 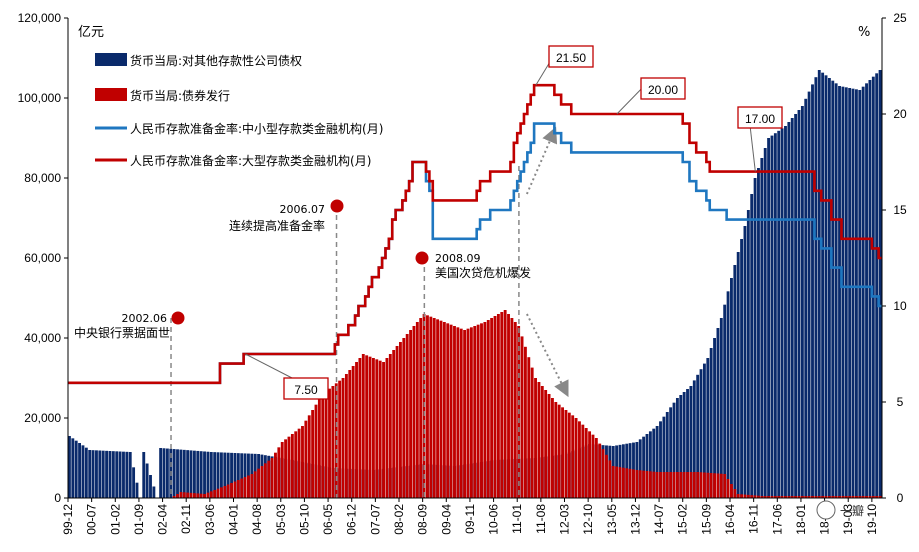 I want to click on x-tick-label: 18-01, so click(x=801, y=519).